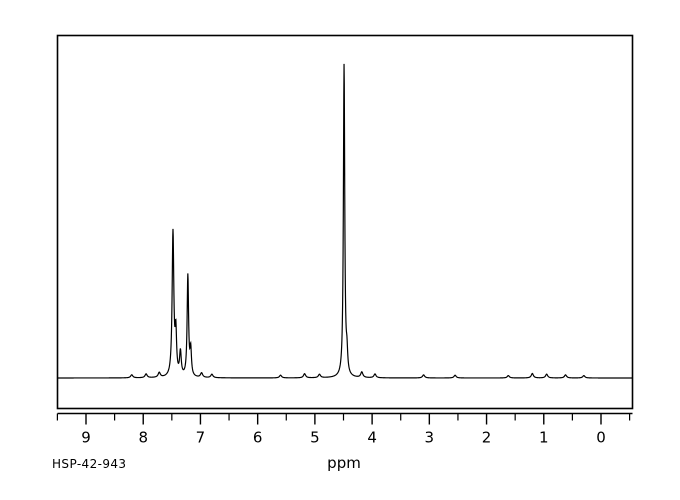  What do you see at coordinates (344, 463) in the screenshot?
I see `x-axis-title: ppm` at bounding box center [344, 463].